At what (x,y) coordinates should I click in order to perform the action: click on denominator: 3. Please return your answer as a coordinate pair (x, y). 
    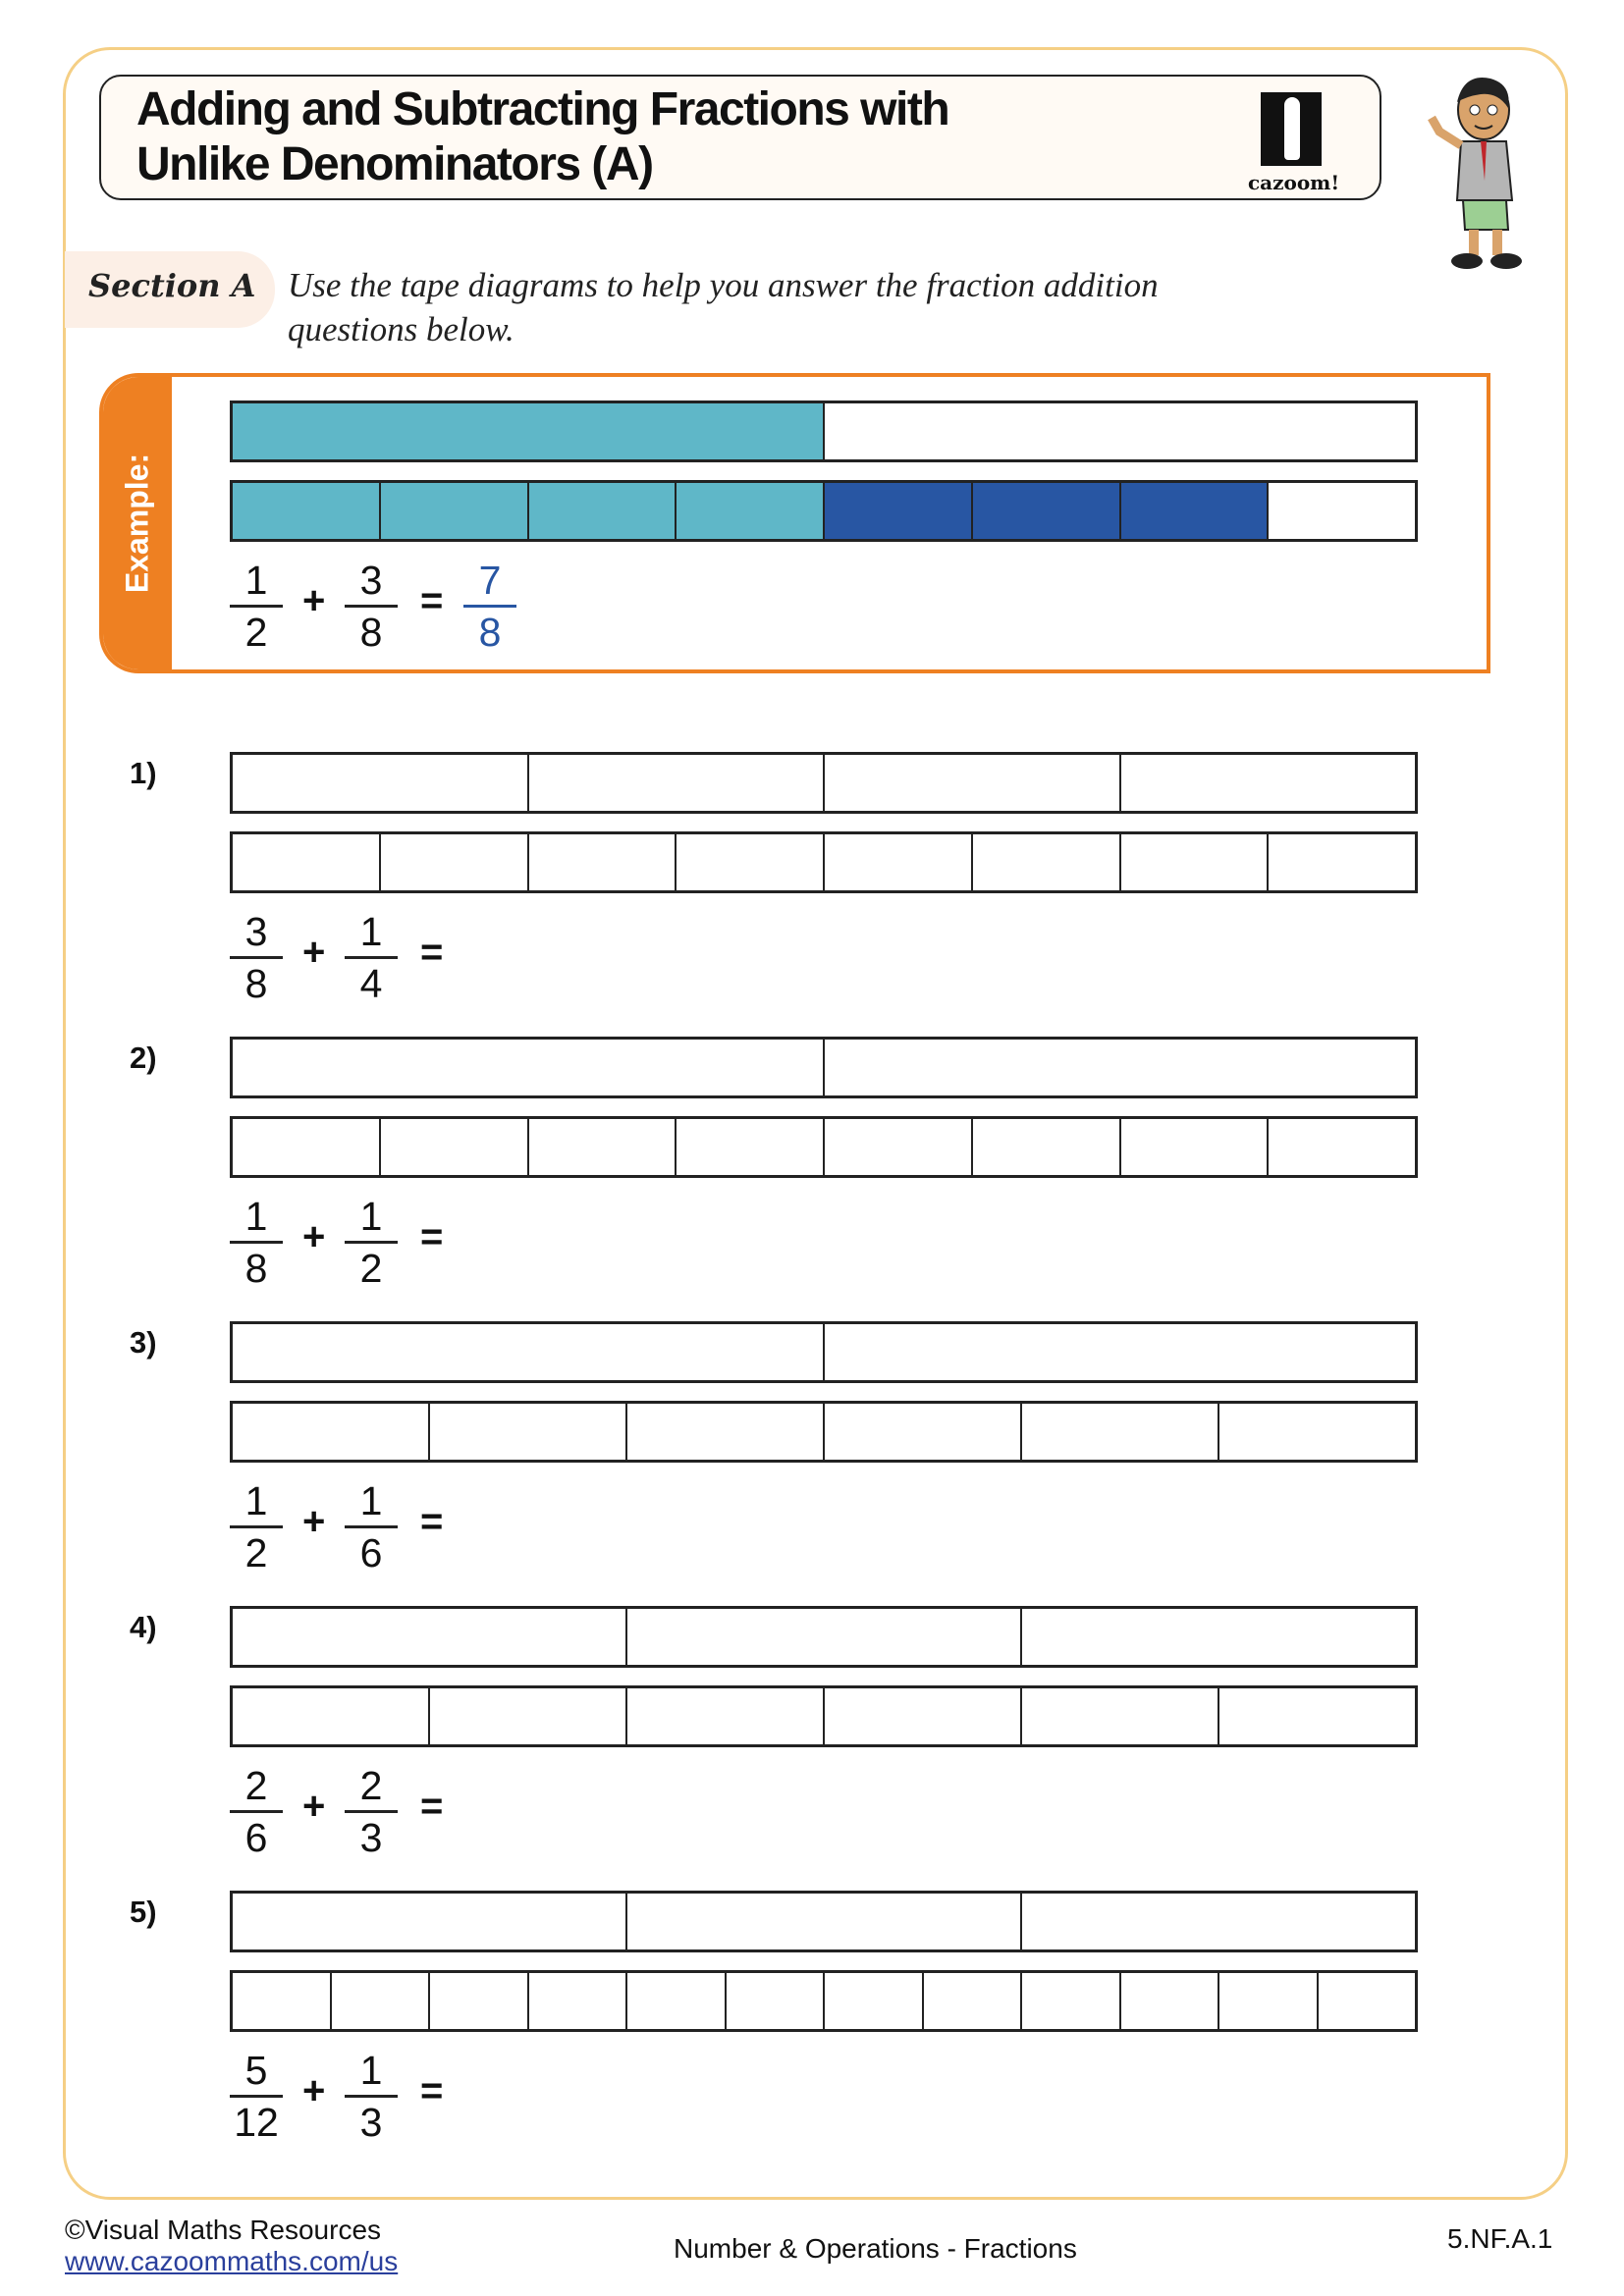
    Looking at the image, I should click on (371, 2122).